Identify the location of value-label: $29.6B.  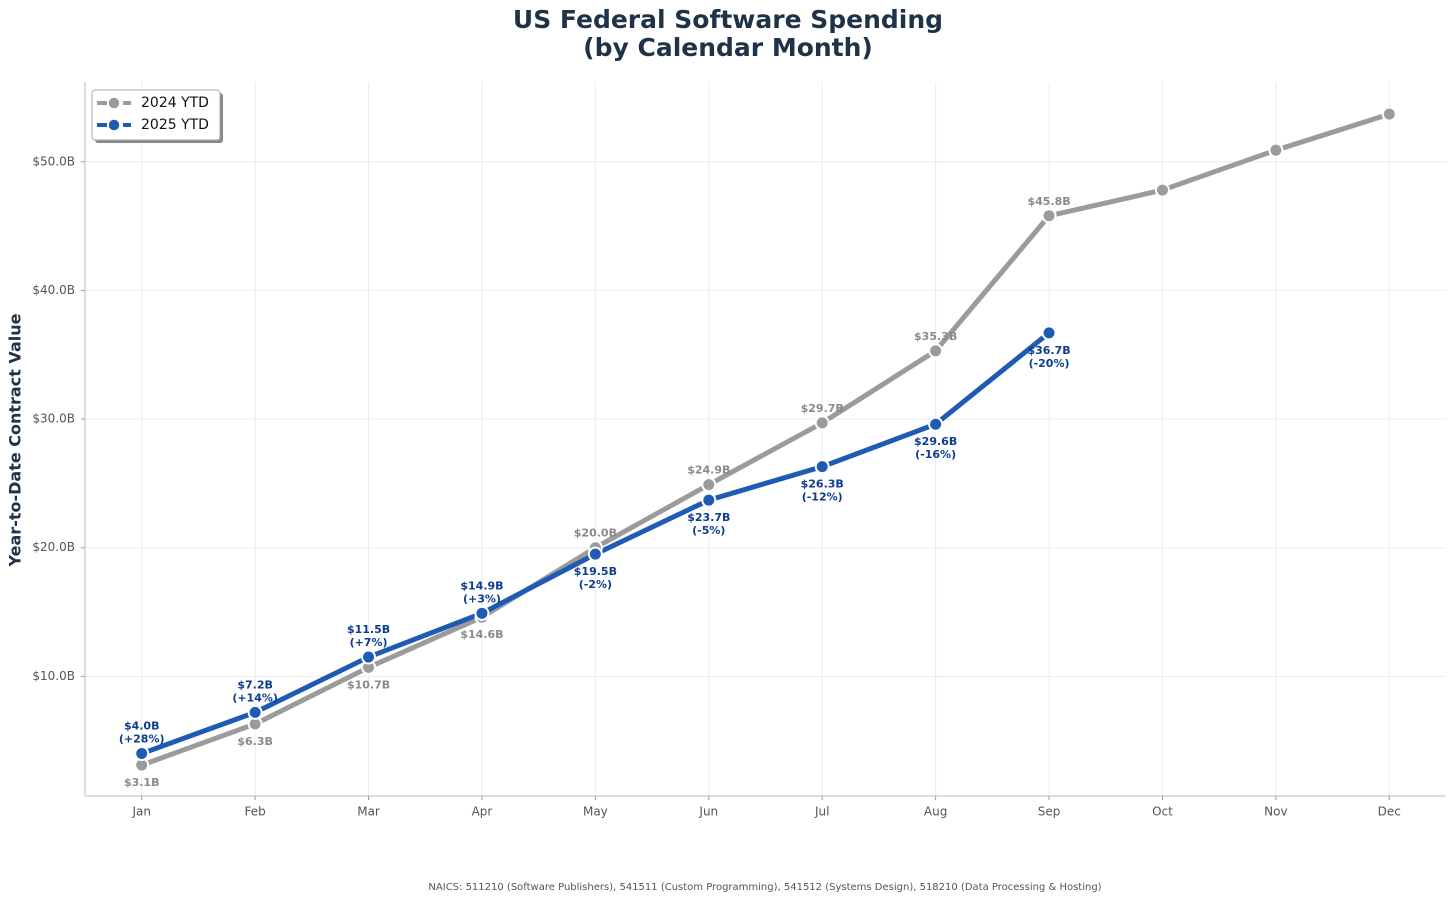
(935, 441).